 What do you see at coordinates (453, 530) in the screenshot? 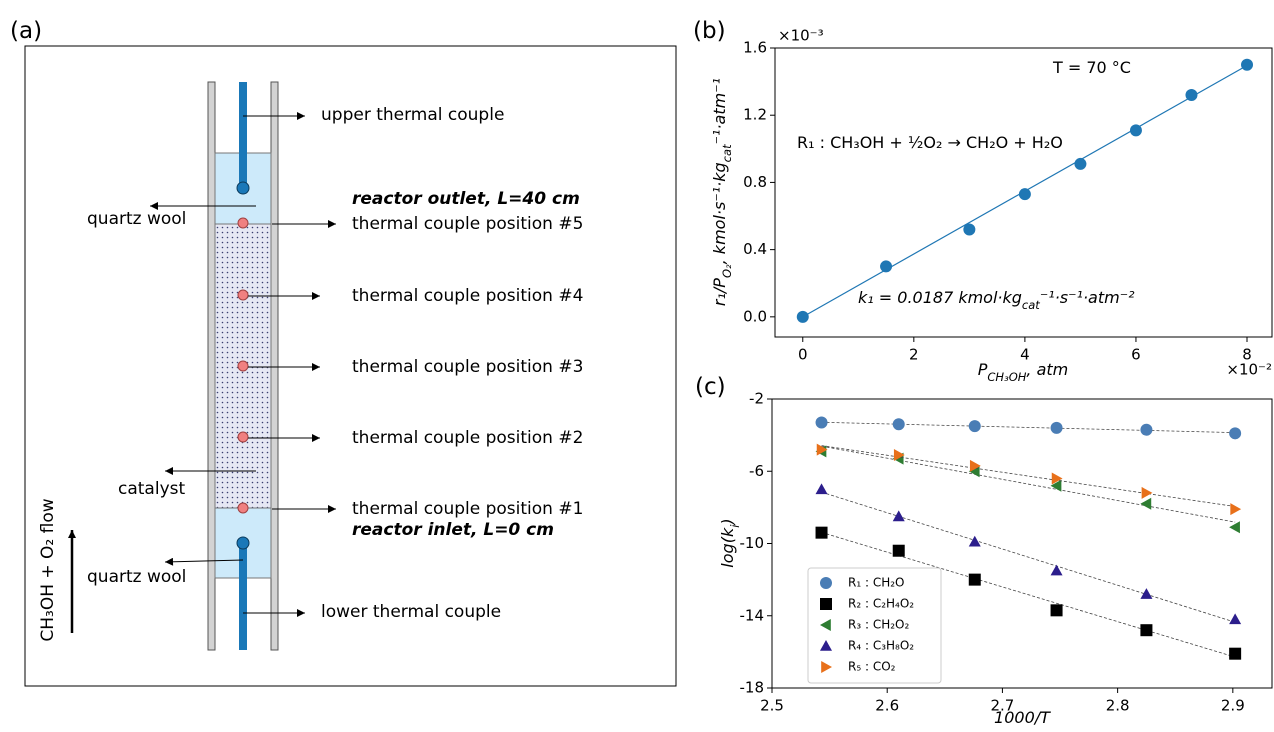
I see `label: reactor inlet, L=0 cm` at bounding box center [453, 530].